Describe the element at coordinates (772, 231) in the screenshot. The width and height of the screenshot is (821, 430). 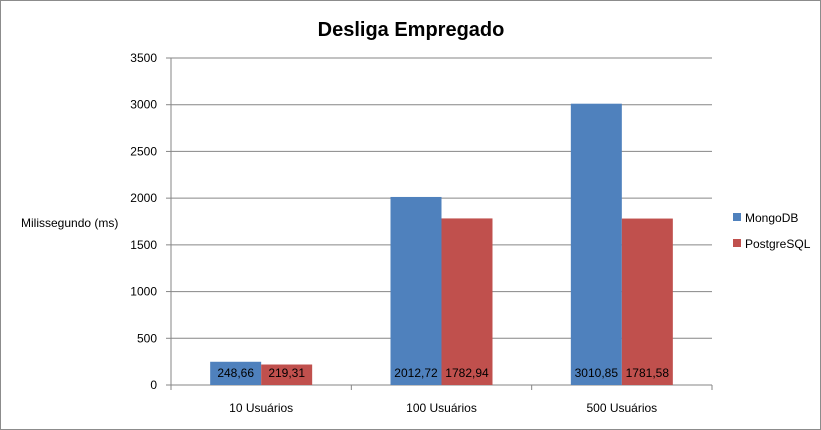
I see `legend: MongoDB PostgreSQL` at that location.